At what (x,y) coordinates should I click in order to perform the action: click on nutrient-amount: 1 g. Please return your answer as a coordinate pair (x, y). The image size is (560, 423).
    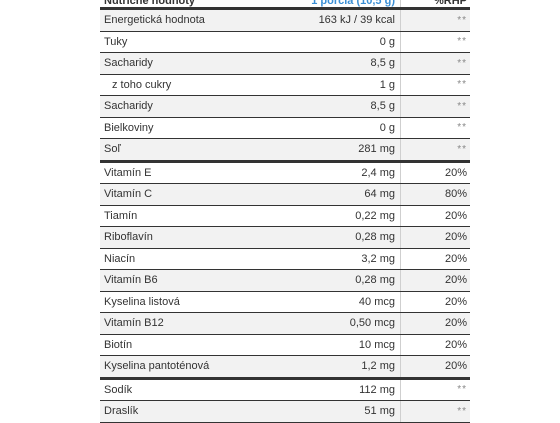
    Looking at the image, I should click on (347, 85).